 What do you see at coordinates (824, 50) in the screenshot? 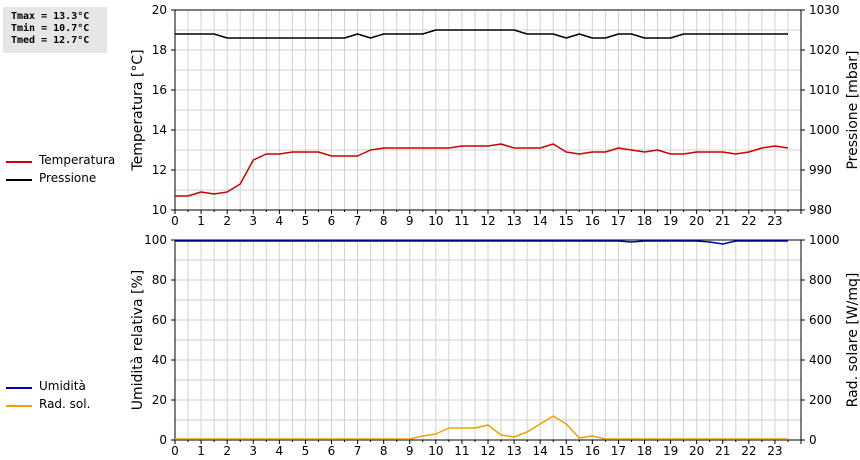
I see `top-y2-tick-label: 1020` at bounding box center [824, 50].